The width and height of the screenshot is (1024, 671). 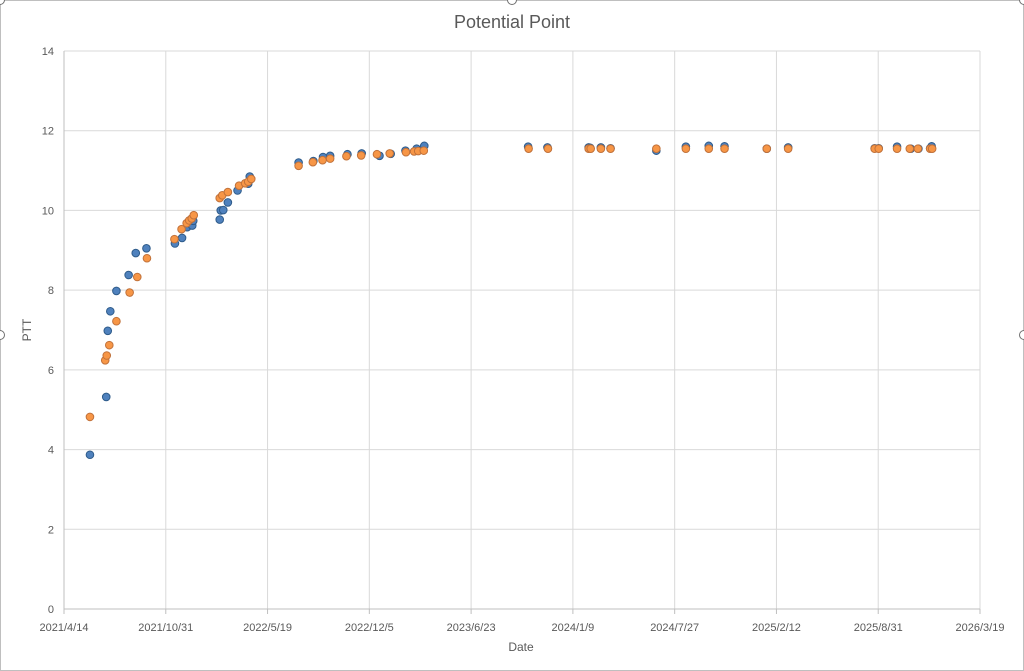 What do you see at coordinates (48, 211) in the screenshot?
I see `y-tick-label: 10` at bounding box center [48, 211].